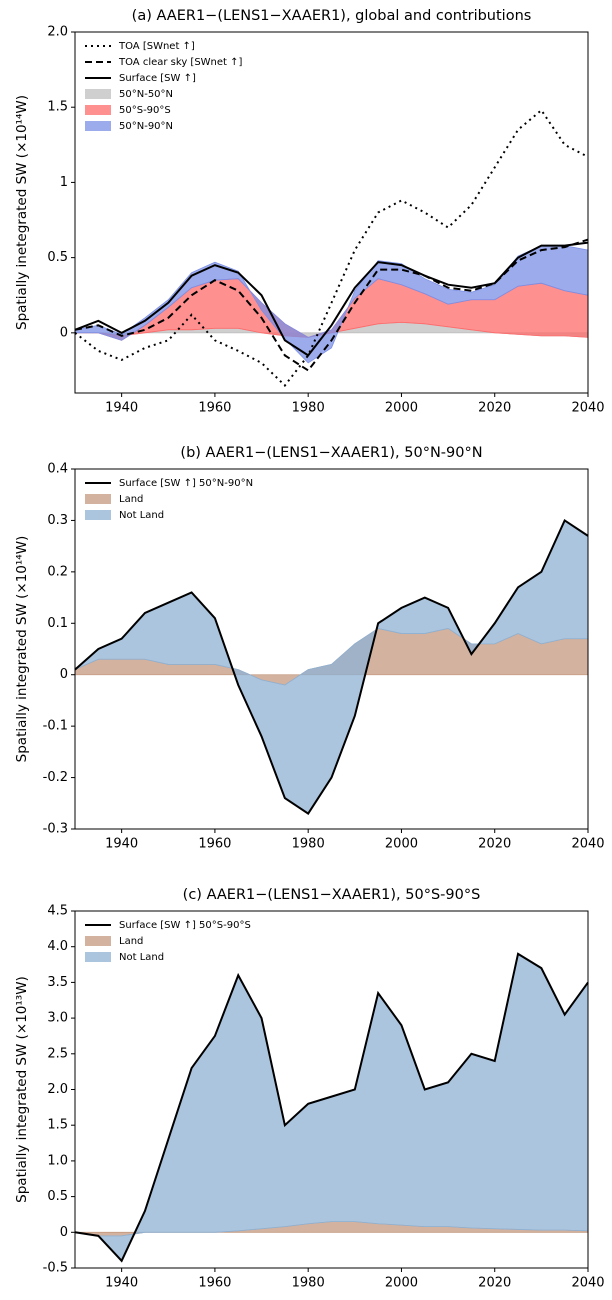  What do you see at coordinates (157, 78) in the screenshot?
I see `legend-label: Surface [SW ↑]` at bounding box center [157, 78].